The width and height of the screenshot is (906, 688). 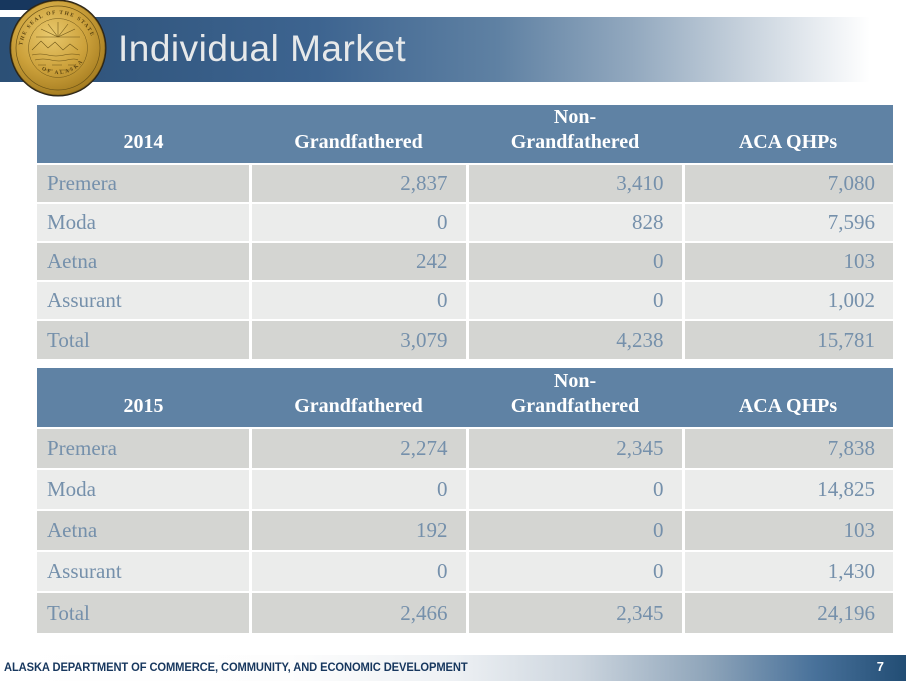 I want to click on value-cell: 7,596, so click(x=787, y=222).